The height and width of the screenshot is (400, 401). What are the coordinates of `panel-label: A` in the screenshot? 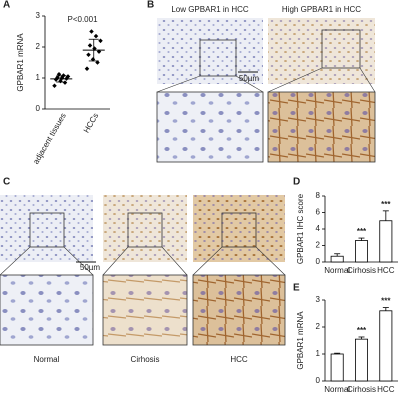 It's located at (6, 5).